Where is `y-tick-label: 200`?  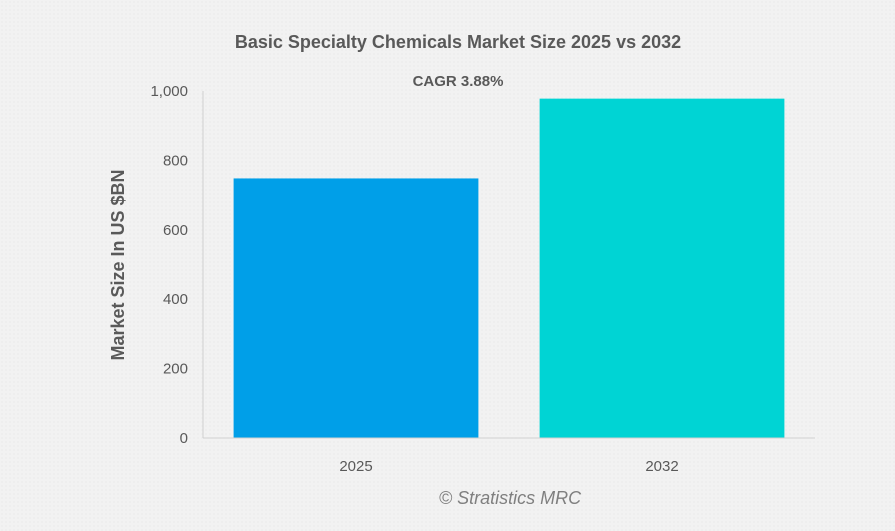
y-tick-label: 200 is located at coordinates (175, 369).